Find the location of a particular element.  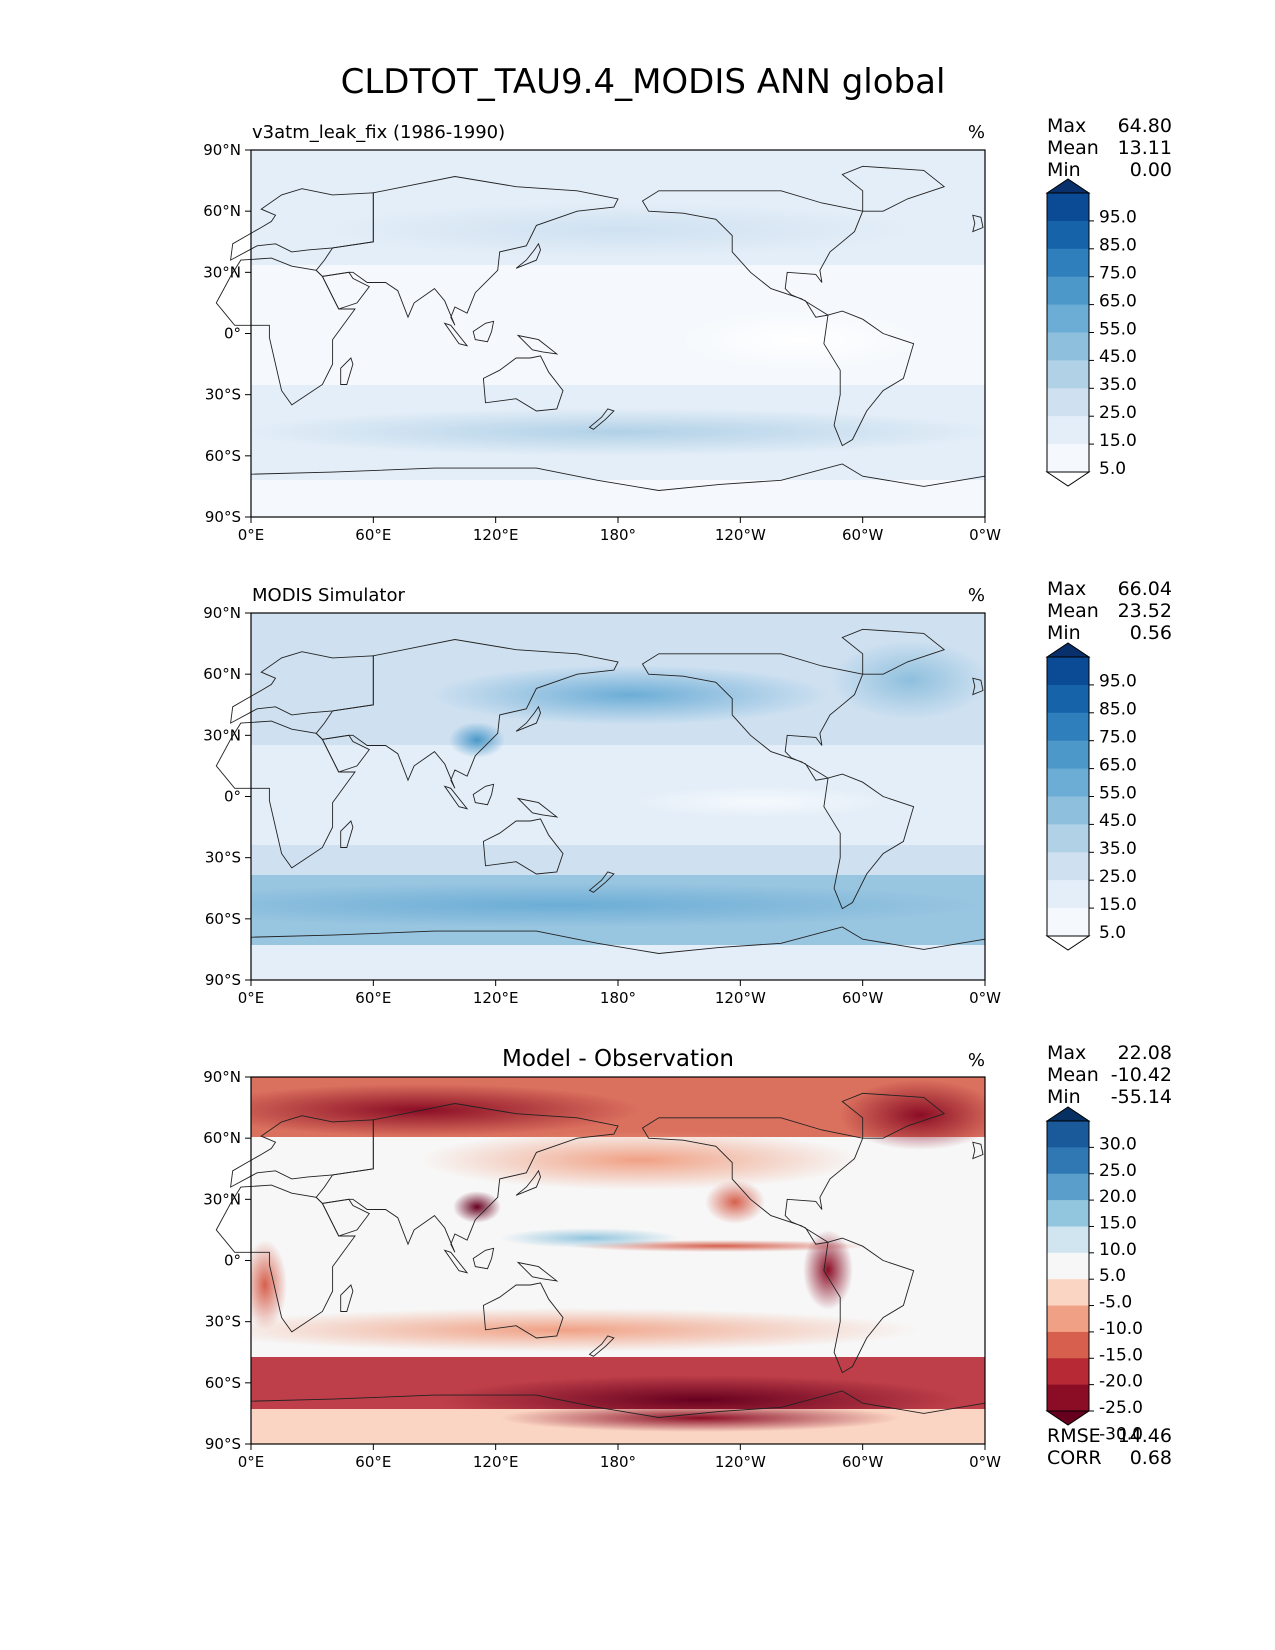

y-tick-label: 90°N is located at coordinates (222, 1077).